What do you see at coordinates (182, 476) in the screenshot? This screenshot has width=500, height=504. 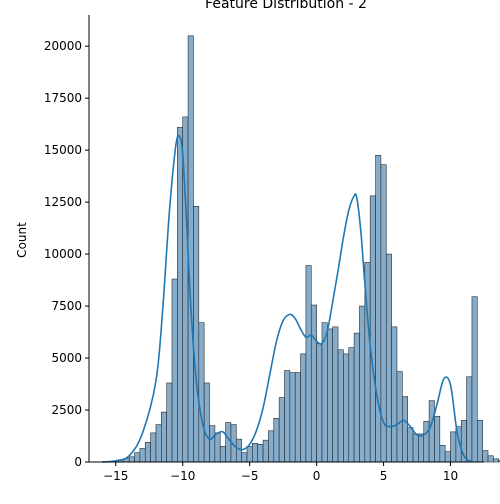 I see `x-tick-label: −10` at bounding box center [182, 476].